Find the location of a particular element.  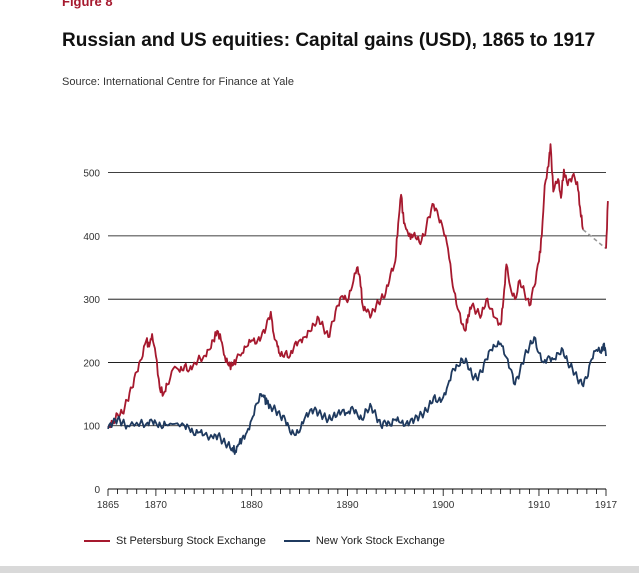

legend-label-new-york: New York Stock Exchange is located at coordinates (380, 541).